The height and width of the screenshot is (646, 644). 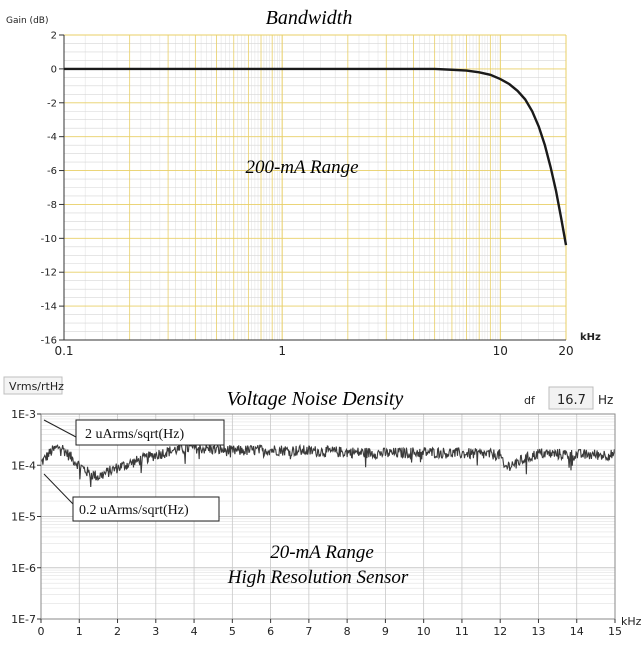 What do you see at coordinates (23, 619) in the screenshot?
I see `nd-y-tick-label: 1E-7` at bounding box center [23, 619].